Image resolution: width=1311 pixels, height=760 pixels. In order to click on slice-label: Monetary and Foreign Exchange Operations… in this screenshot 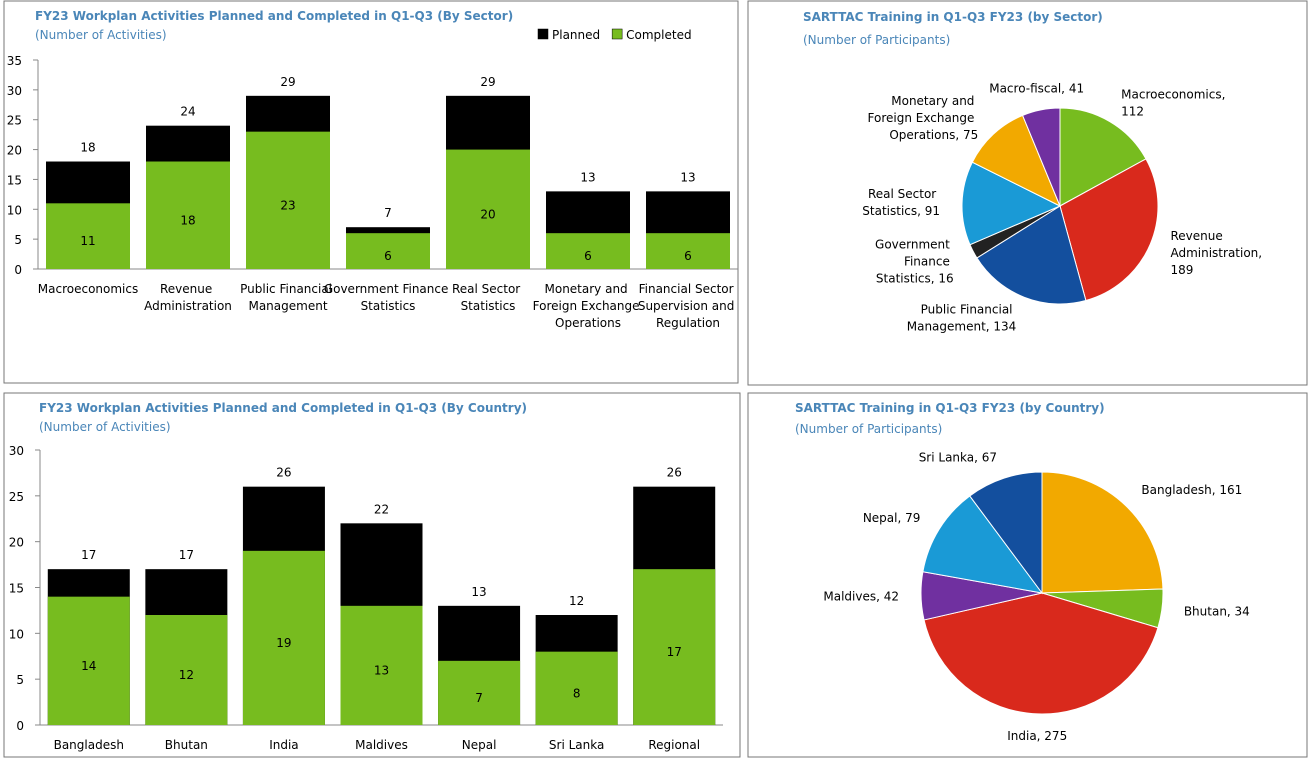, I will do `click(923, 118)`.